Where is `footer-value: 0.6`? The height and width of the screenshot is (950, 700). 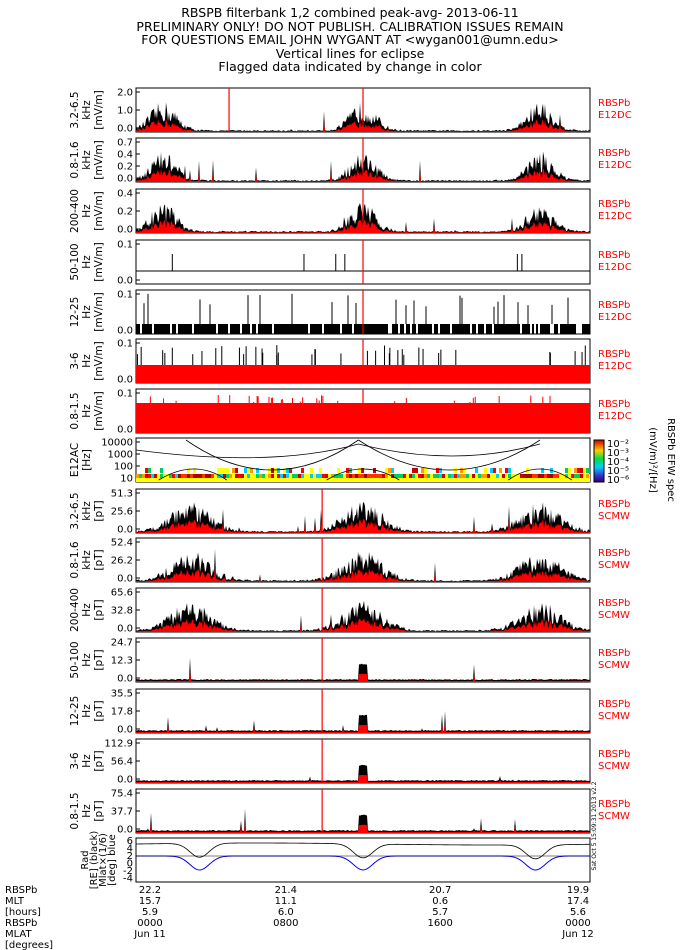 footer-value: 0.6 is located at coordinates (440, 901).